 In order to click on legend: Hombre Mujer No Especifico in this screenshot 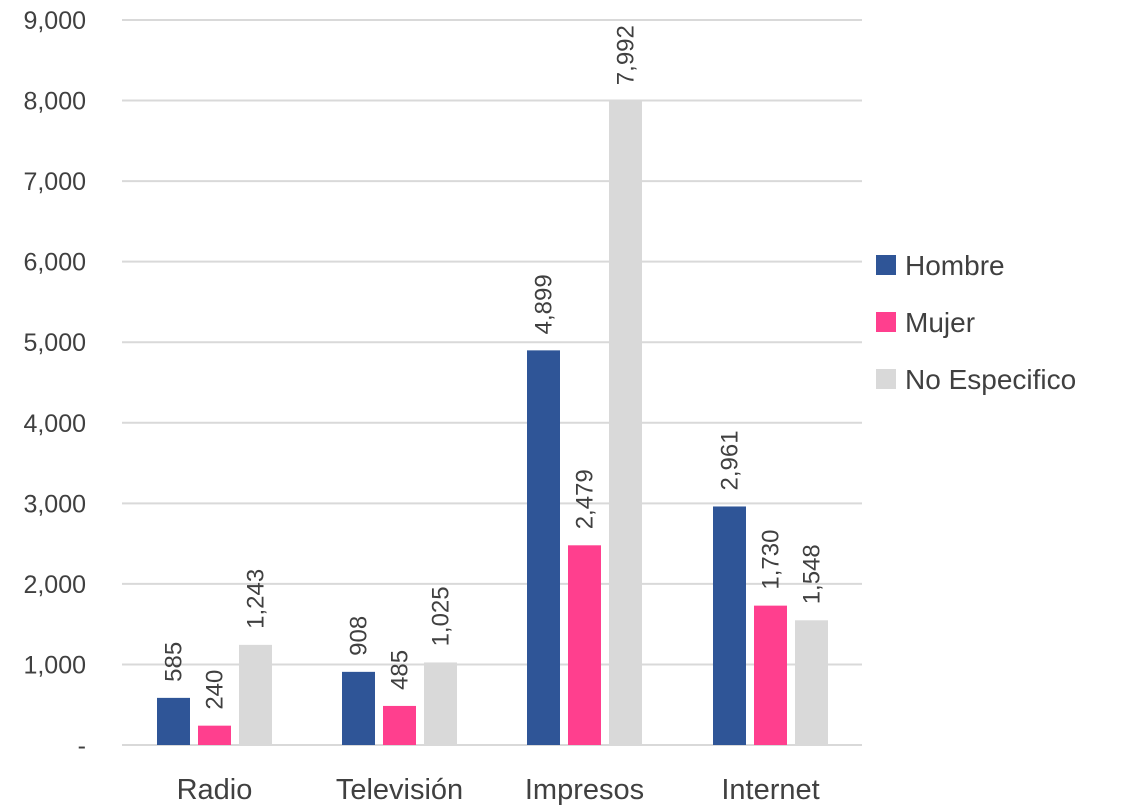, I will do `click(976, 322)`.